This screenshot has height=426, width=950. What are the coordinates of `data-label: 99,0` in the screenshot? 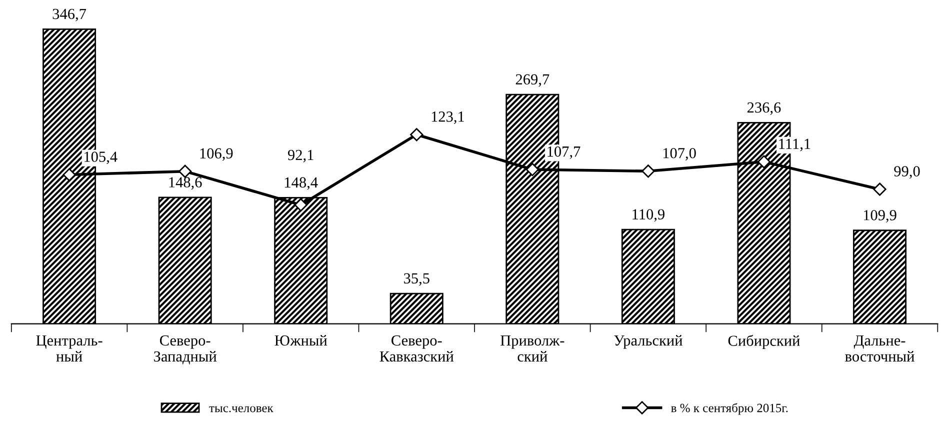 It's located at (907, 172).